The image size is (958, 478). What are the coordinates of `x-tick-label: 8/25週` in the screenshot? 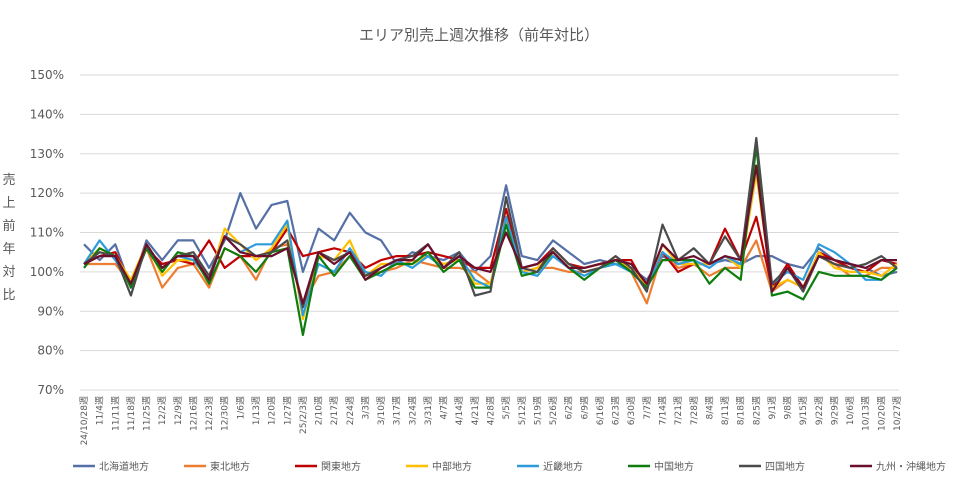 It's located at (756, 410).